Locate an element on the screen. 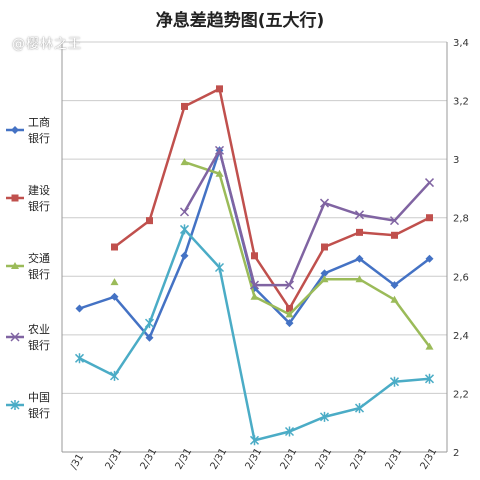 This screenshot has height=480, width=480. legend-label: 工商 is located at coordinates (39, 122).